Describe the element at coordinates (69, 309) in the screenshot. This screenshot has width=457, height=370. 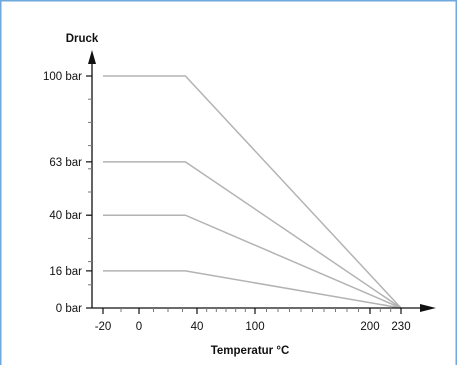
I see `y-tick-label: 0 bar` at that location.